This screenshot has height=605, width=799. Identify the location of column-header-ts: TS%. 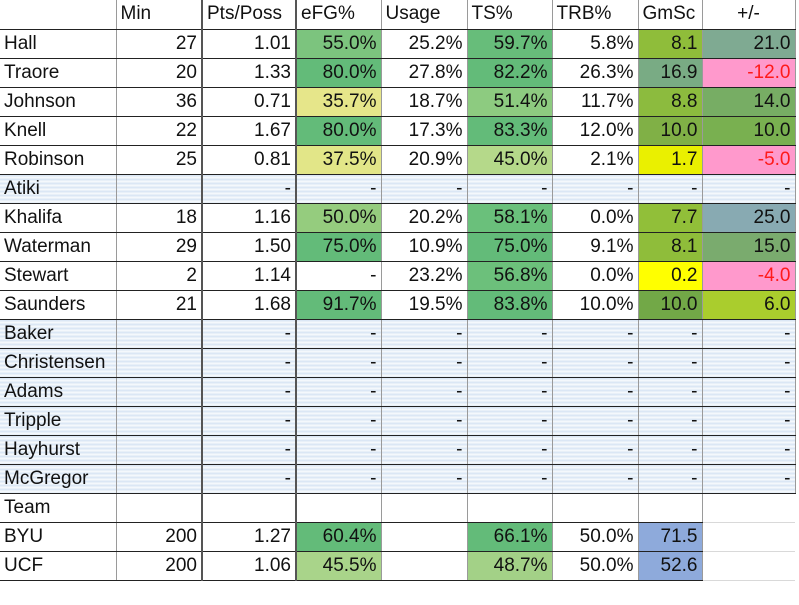
(509, 15).